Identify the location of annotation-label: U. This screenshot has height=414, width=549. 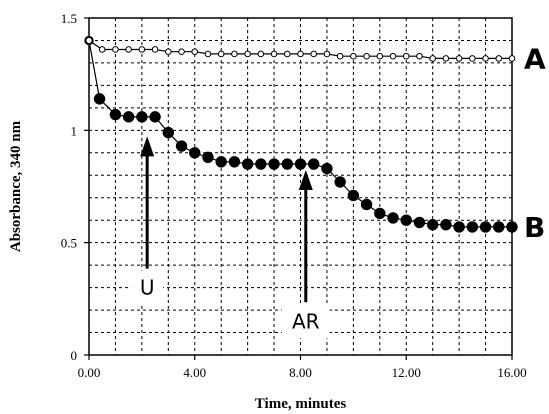
(147, 288).